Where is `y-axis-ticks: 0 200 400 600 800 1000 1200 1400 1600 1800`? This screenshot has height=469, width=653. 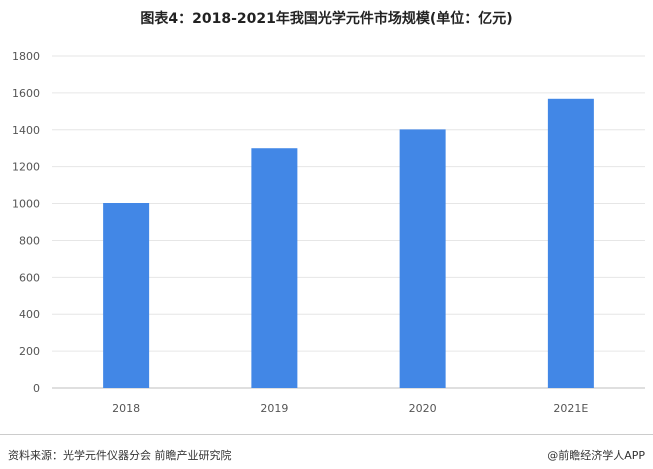 y-axis-ticks: 0 200 400 600 800 1000 1200 1400 1600 1800 is located at coordinates (26, 222).